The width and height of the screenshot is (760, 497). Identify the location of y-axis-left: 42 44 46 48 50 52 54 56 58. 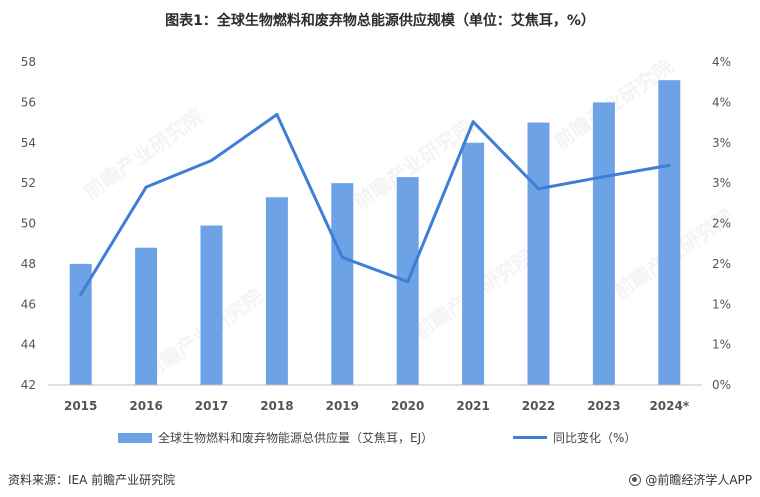
(28, 223).